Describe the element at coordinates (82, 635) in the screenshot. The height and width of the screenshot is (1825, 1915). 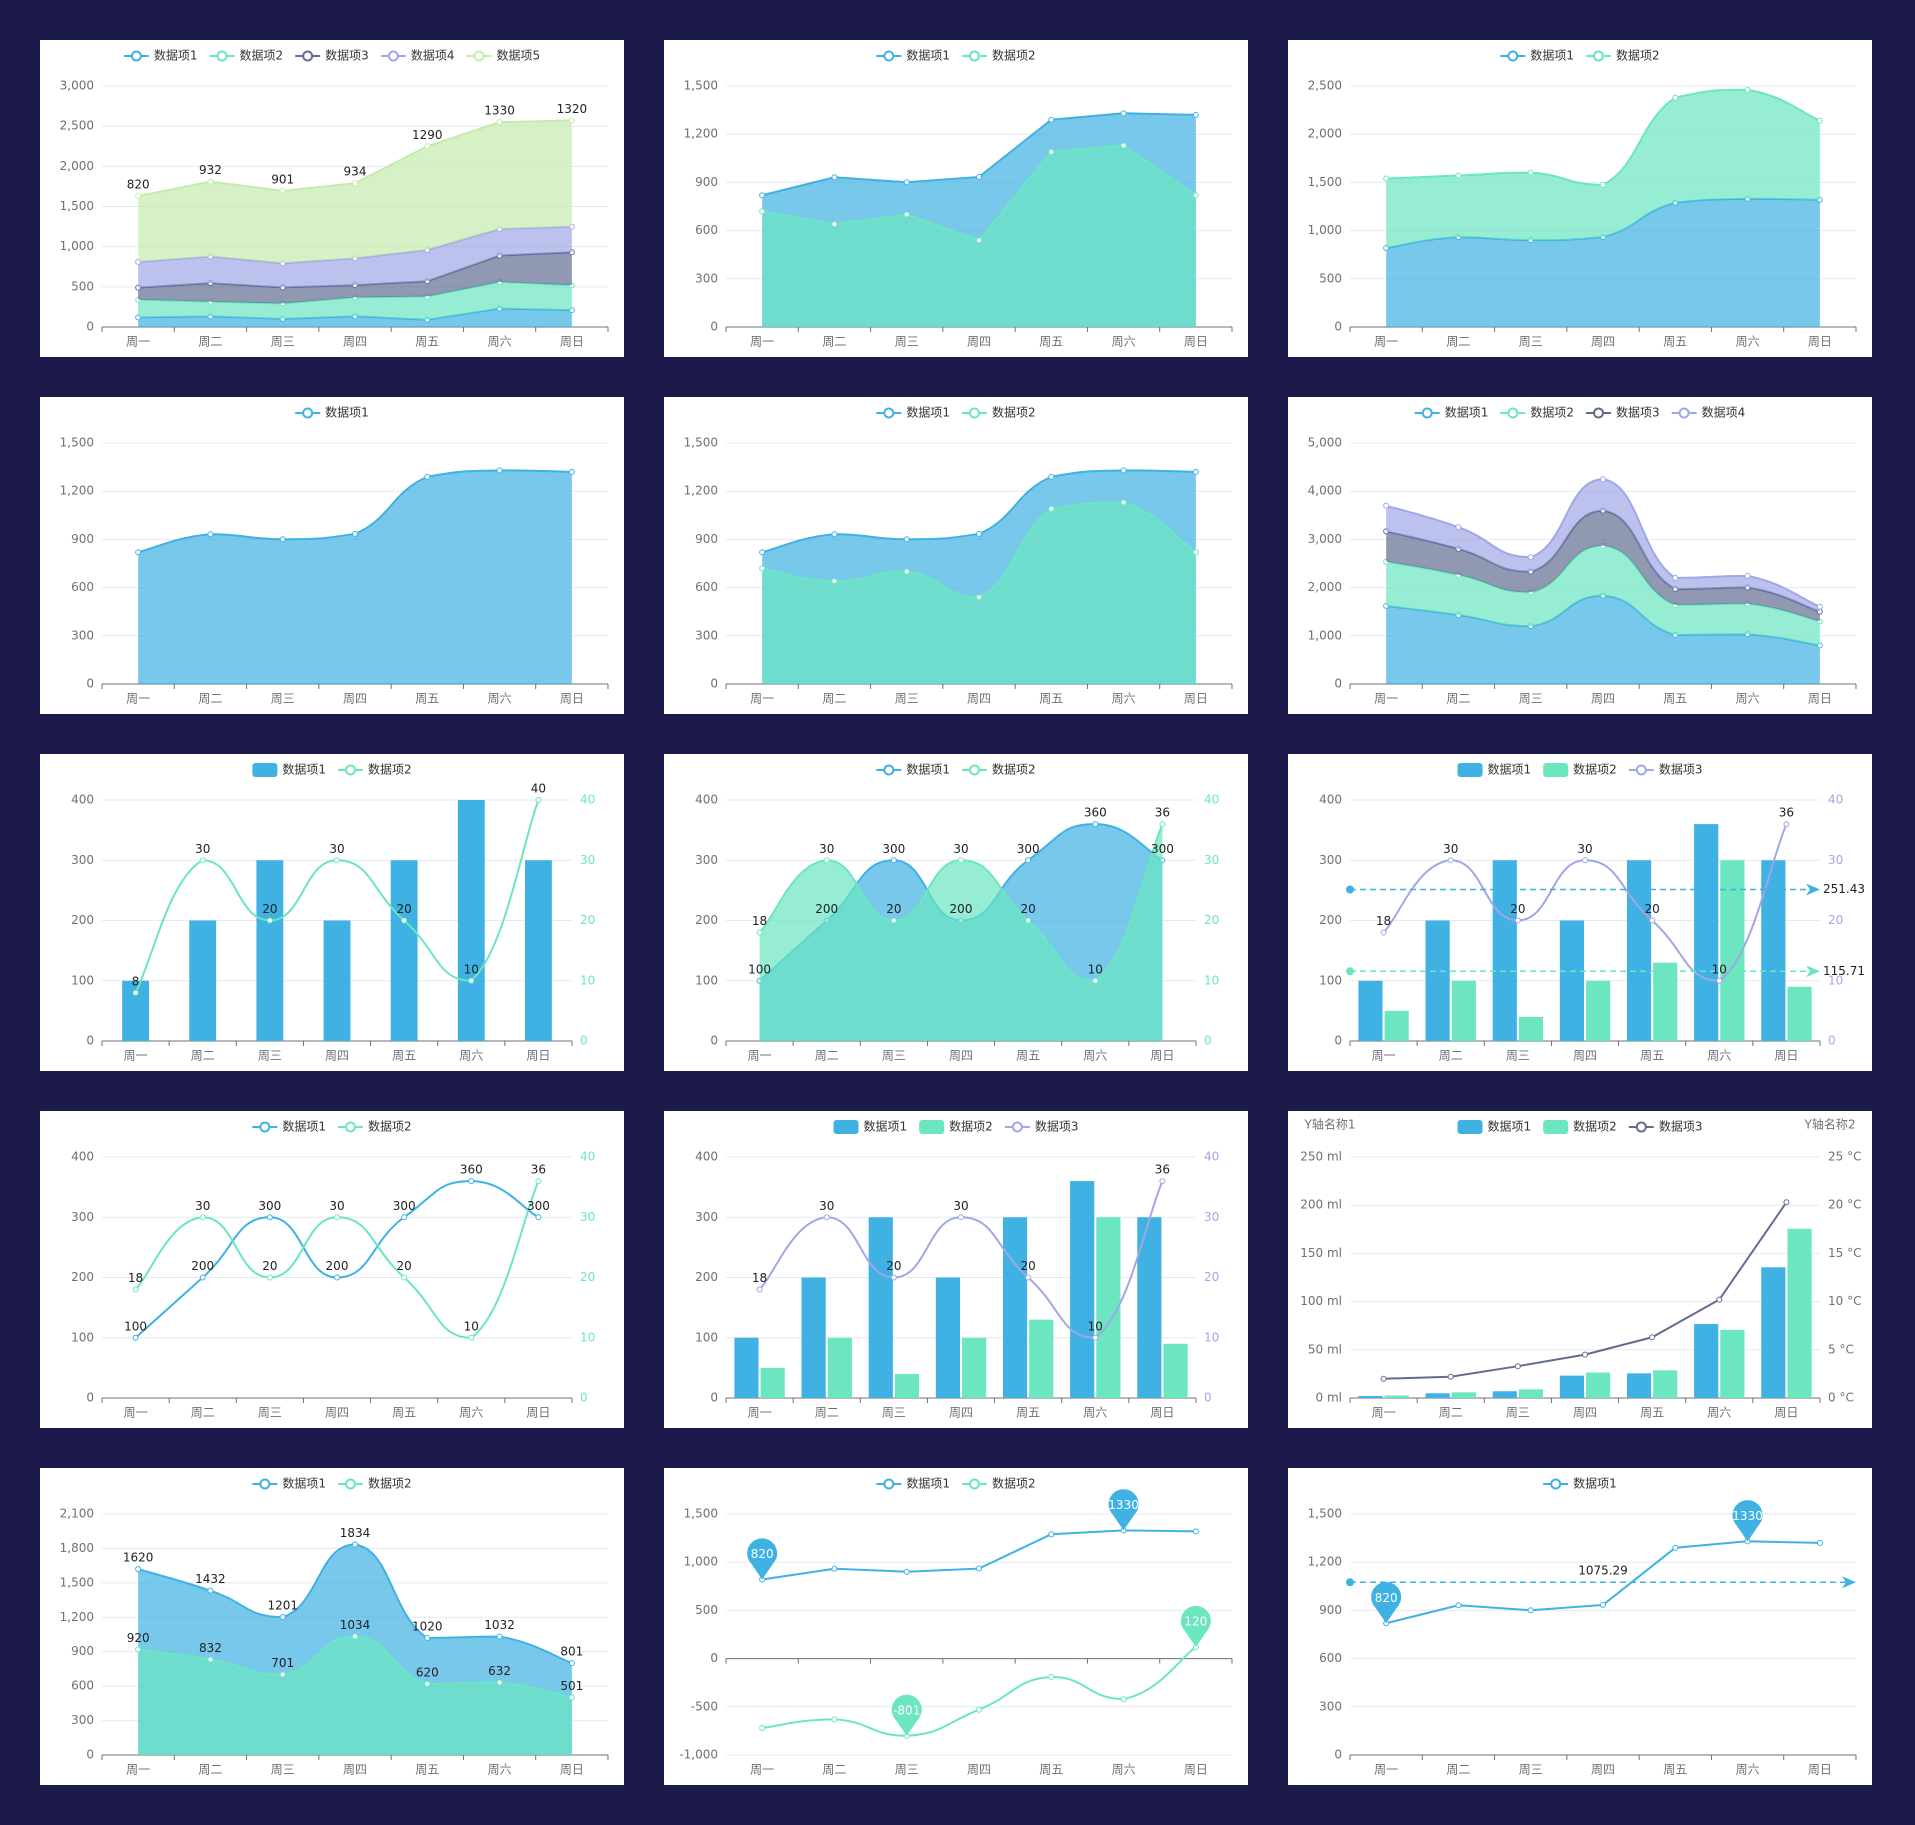
I see `y-tick-label: 300` at that location.